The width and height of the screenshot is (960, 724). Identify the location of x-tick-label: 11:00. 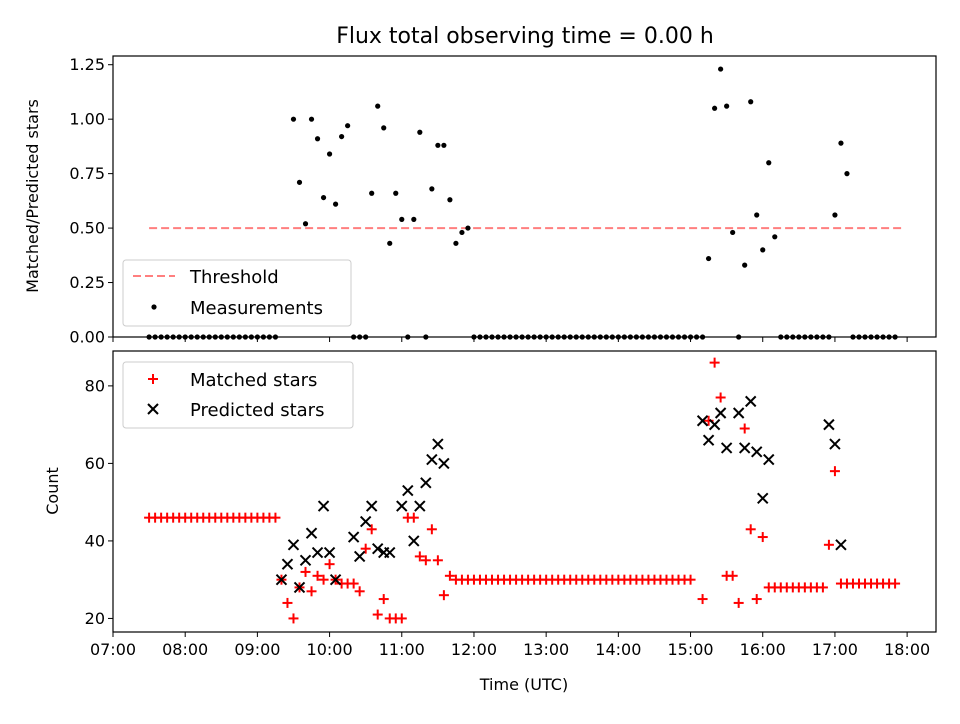
(402, 649).